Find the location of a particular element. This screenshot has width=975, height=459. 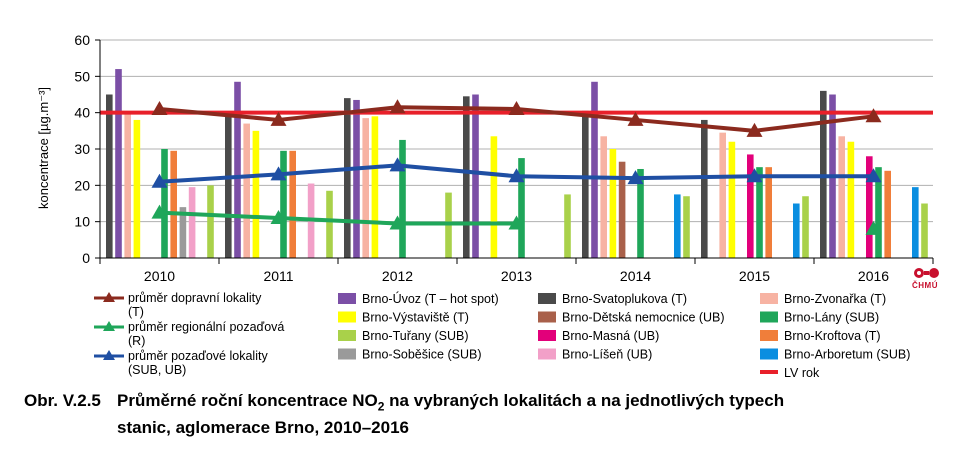

x-tick-label: 2012 is located at coordinates (397, 276).